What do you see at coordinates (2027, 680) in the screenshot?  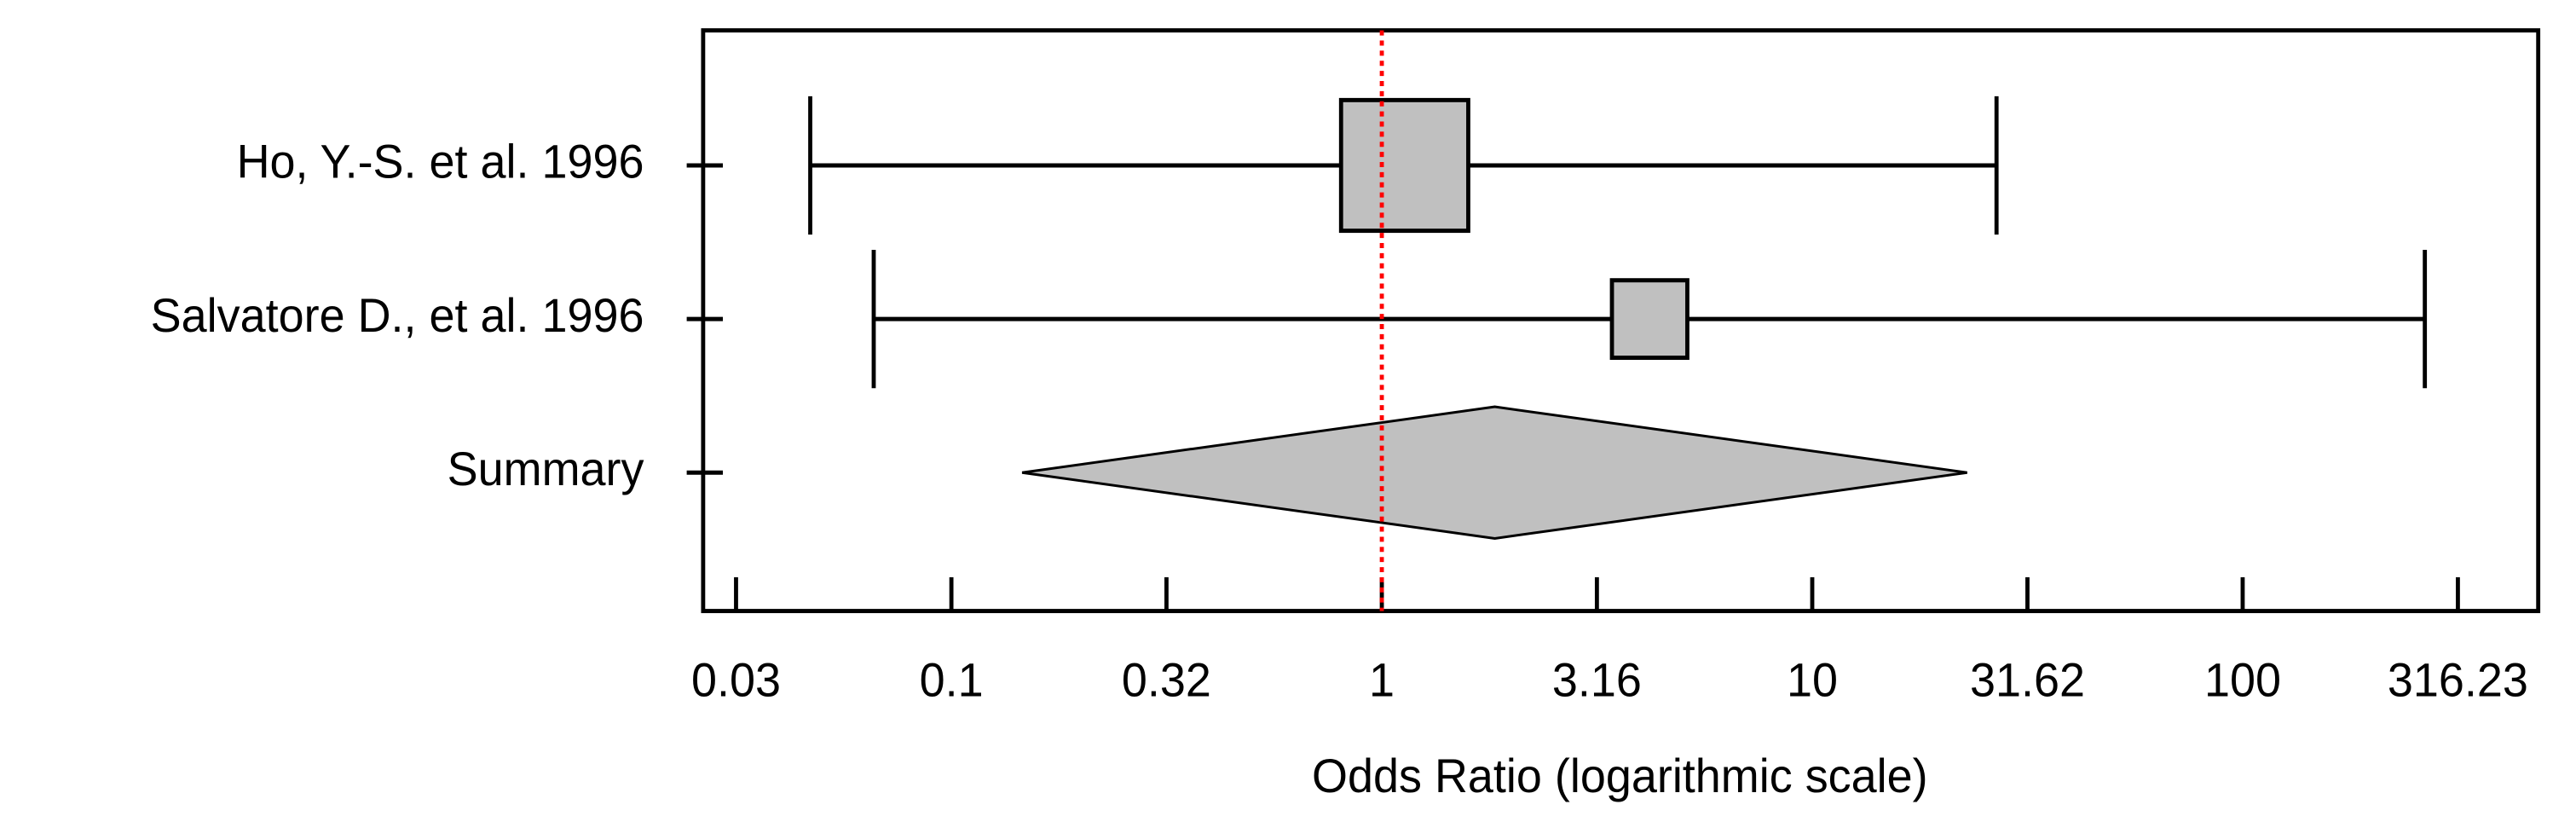 I see `x-tick-label: 31.62` at bounding box center [2027, 680].